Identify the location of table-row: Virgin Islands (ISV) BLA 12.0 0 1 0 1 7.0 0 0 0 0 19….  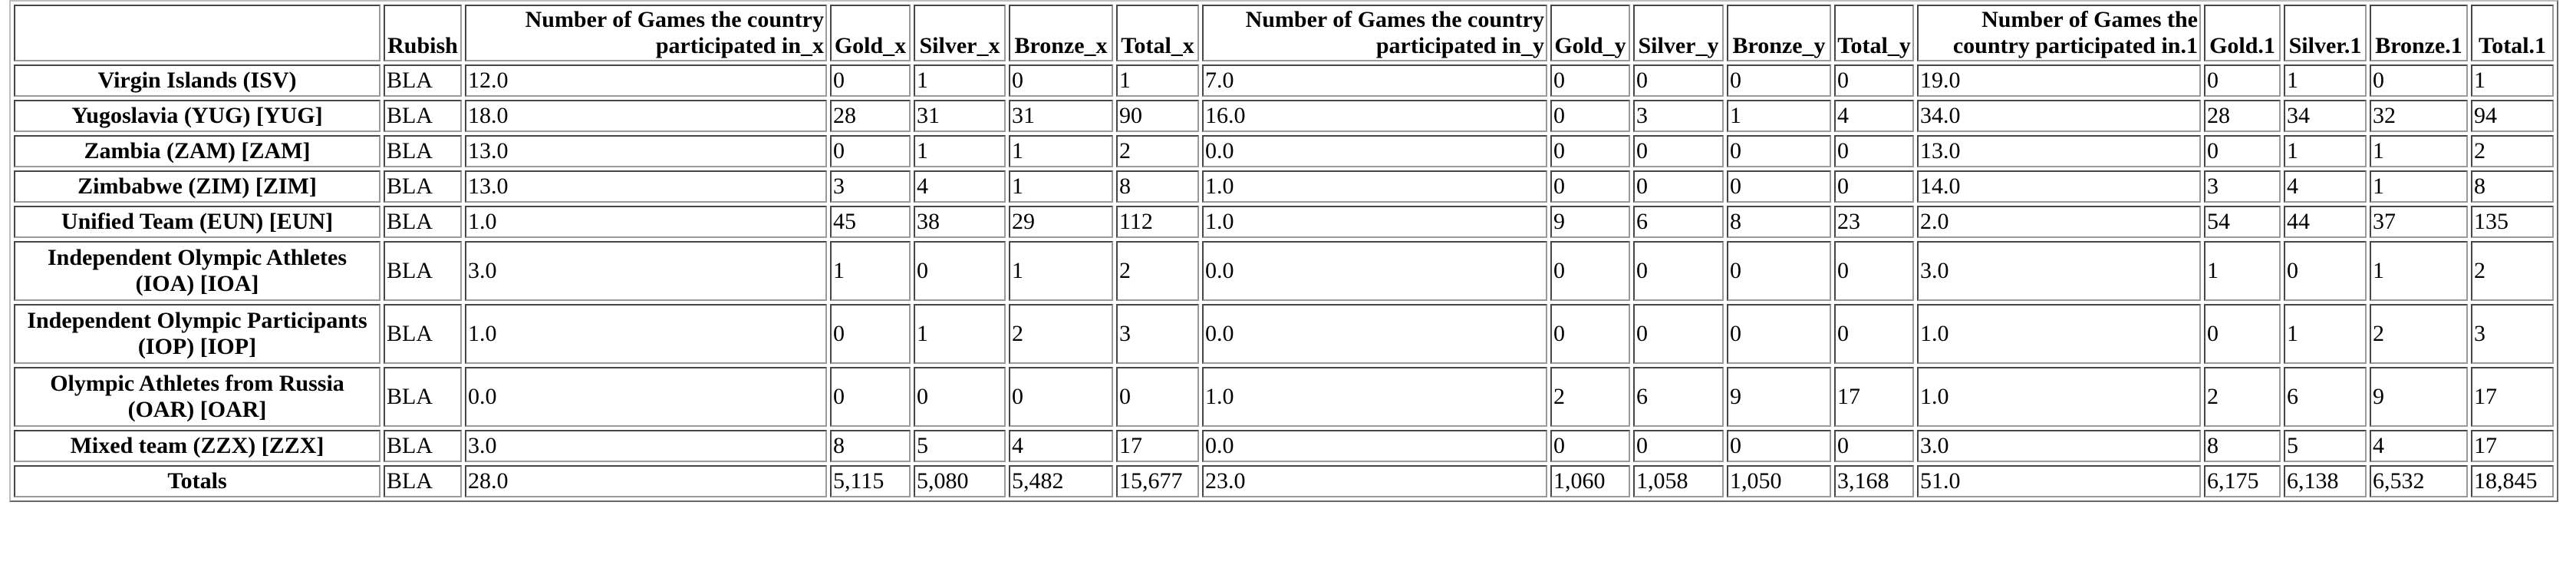
(1284, 80).